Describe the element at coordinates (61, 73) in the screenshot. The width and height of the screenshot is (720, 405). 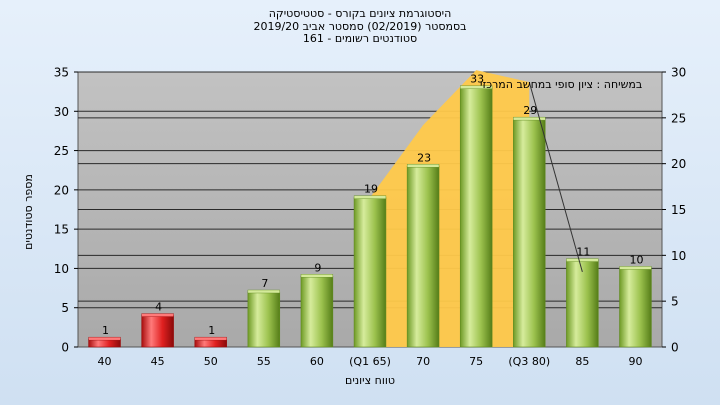
I see `y-tick-left-35: 35` at that location.